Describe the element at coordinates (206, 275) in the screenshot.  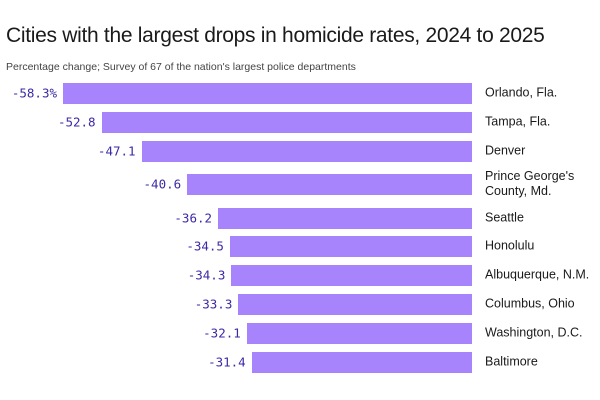
I see `value-label: -34.3` at that location.